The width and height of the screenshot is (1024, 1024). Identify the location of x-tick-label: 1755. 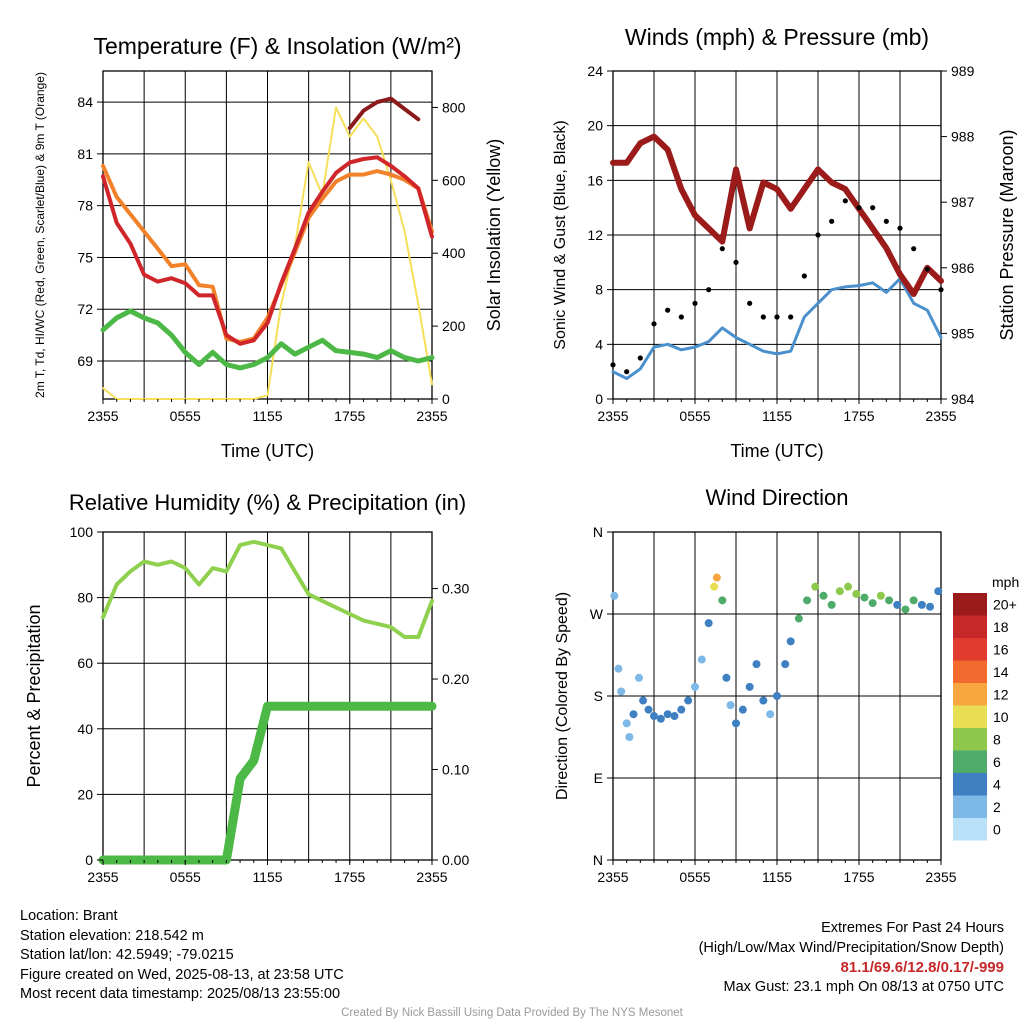
(349, 877).